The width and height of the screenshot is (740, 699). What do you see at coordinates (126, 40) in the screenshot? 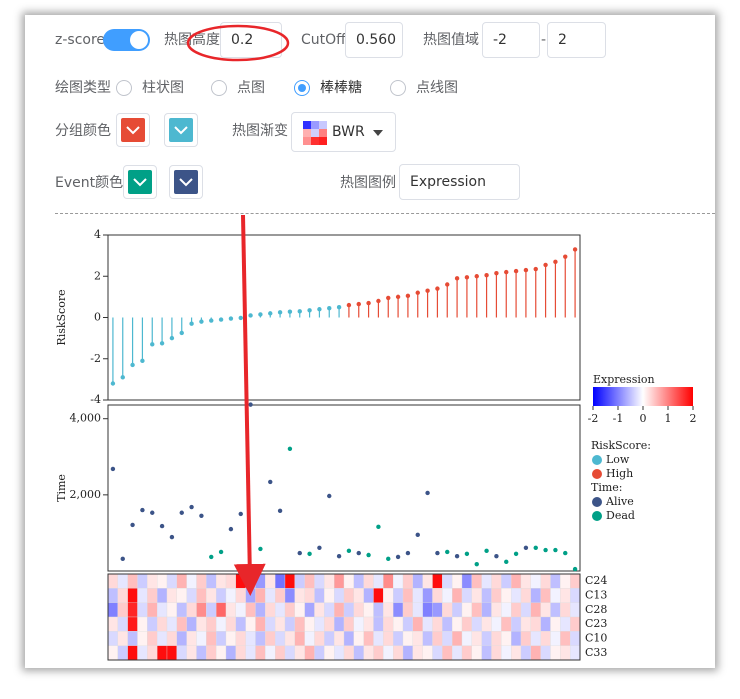
I see `zscore-switch` at bounding box center [126, 40].